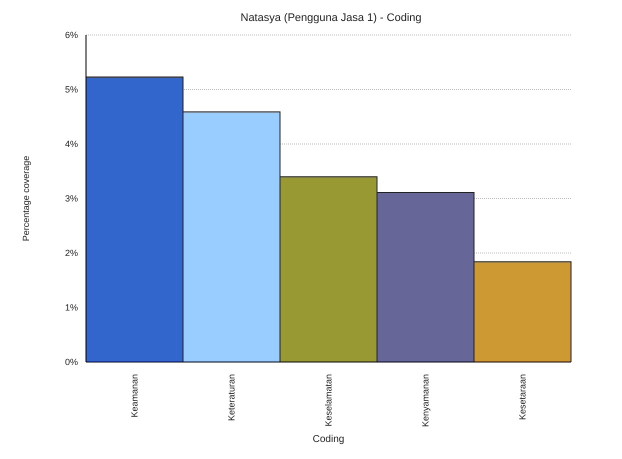 The width and height of the screenshot is (622, 459). I want to click on x-axis-title: Coding, so click(328, 439).